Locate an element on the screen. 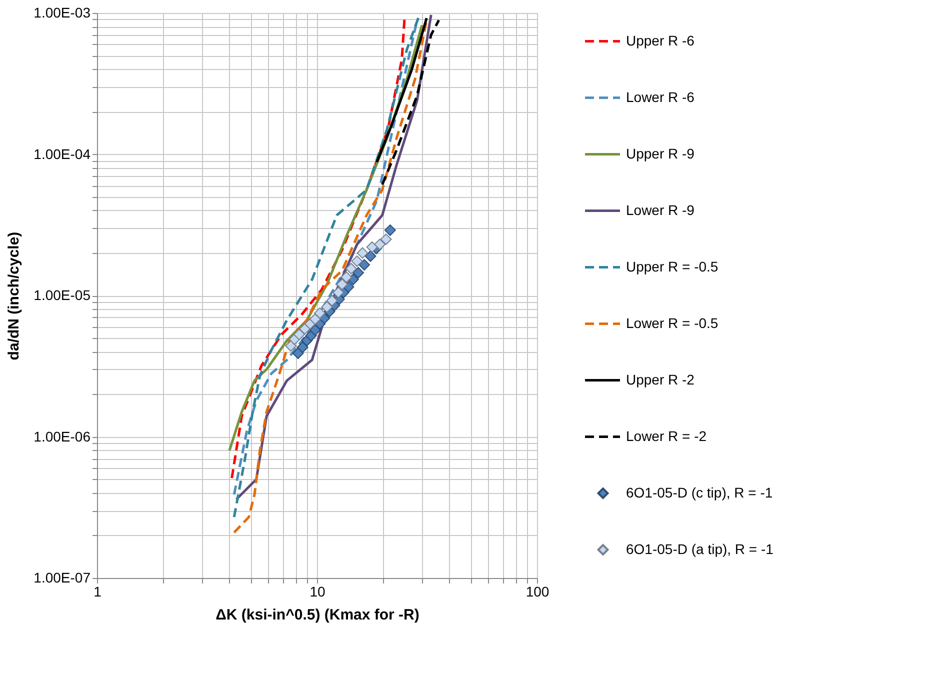  legend-label: Lower R -9 is located at coordinates (660, 210).